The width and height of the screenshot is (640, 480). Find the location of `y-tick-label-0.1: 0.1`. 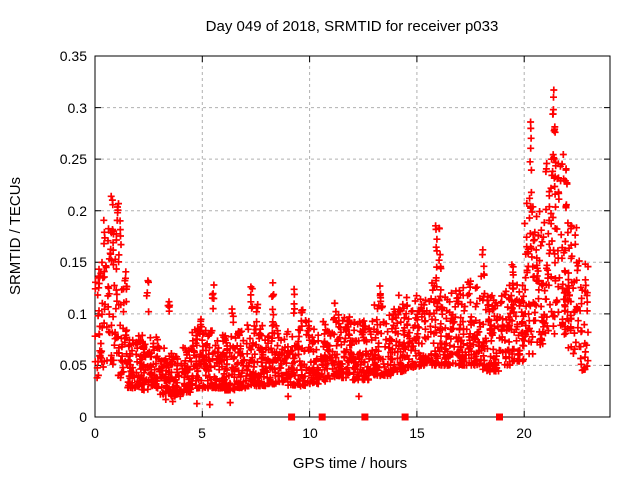

y-tick-label-0.1: 0.1 is located at coordinates (78, 314).